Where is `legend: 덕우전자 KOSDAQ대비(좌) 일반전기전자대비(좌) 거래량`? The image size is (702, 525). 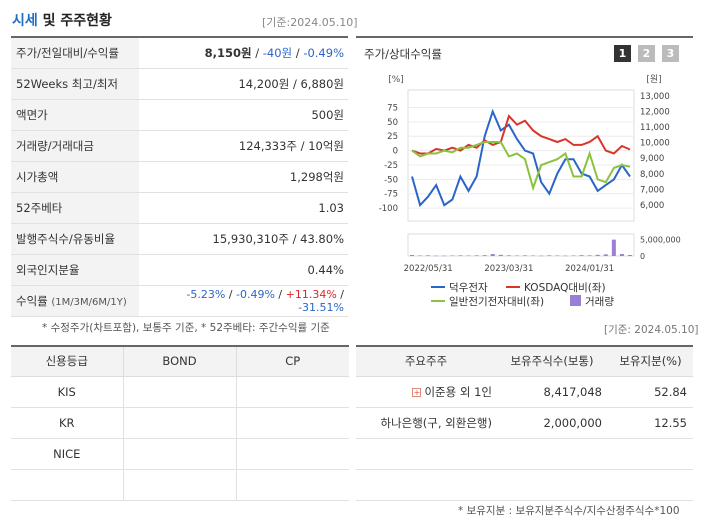 legend: 덕우전자 KOSDAQ대비(좌) 일반전기전자대비(좌) 거래량 is located at coordinates (522, 295).